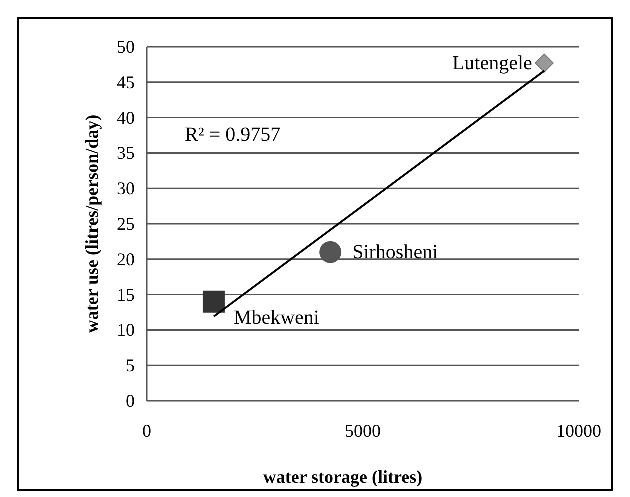  I want to click on y-tick-label: 10, so click(126, 330).